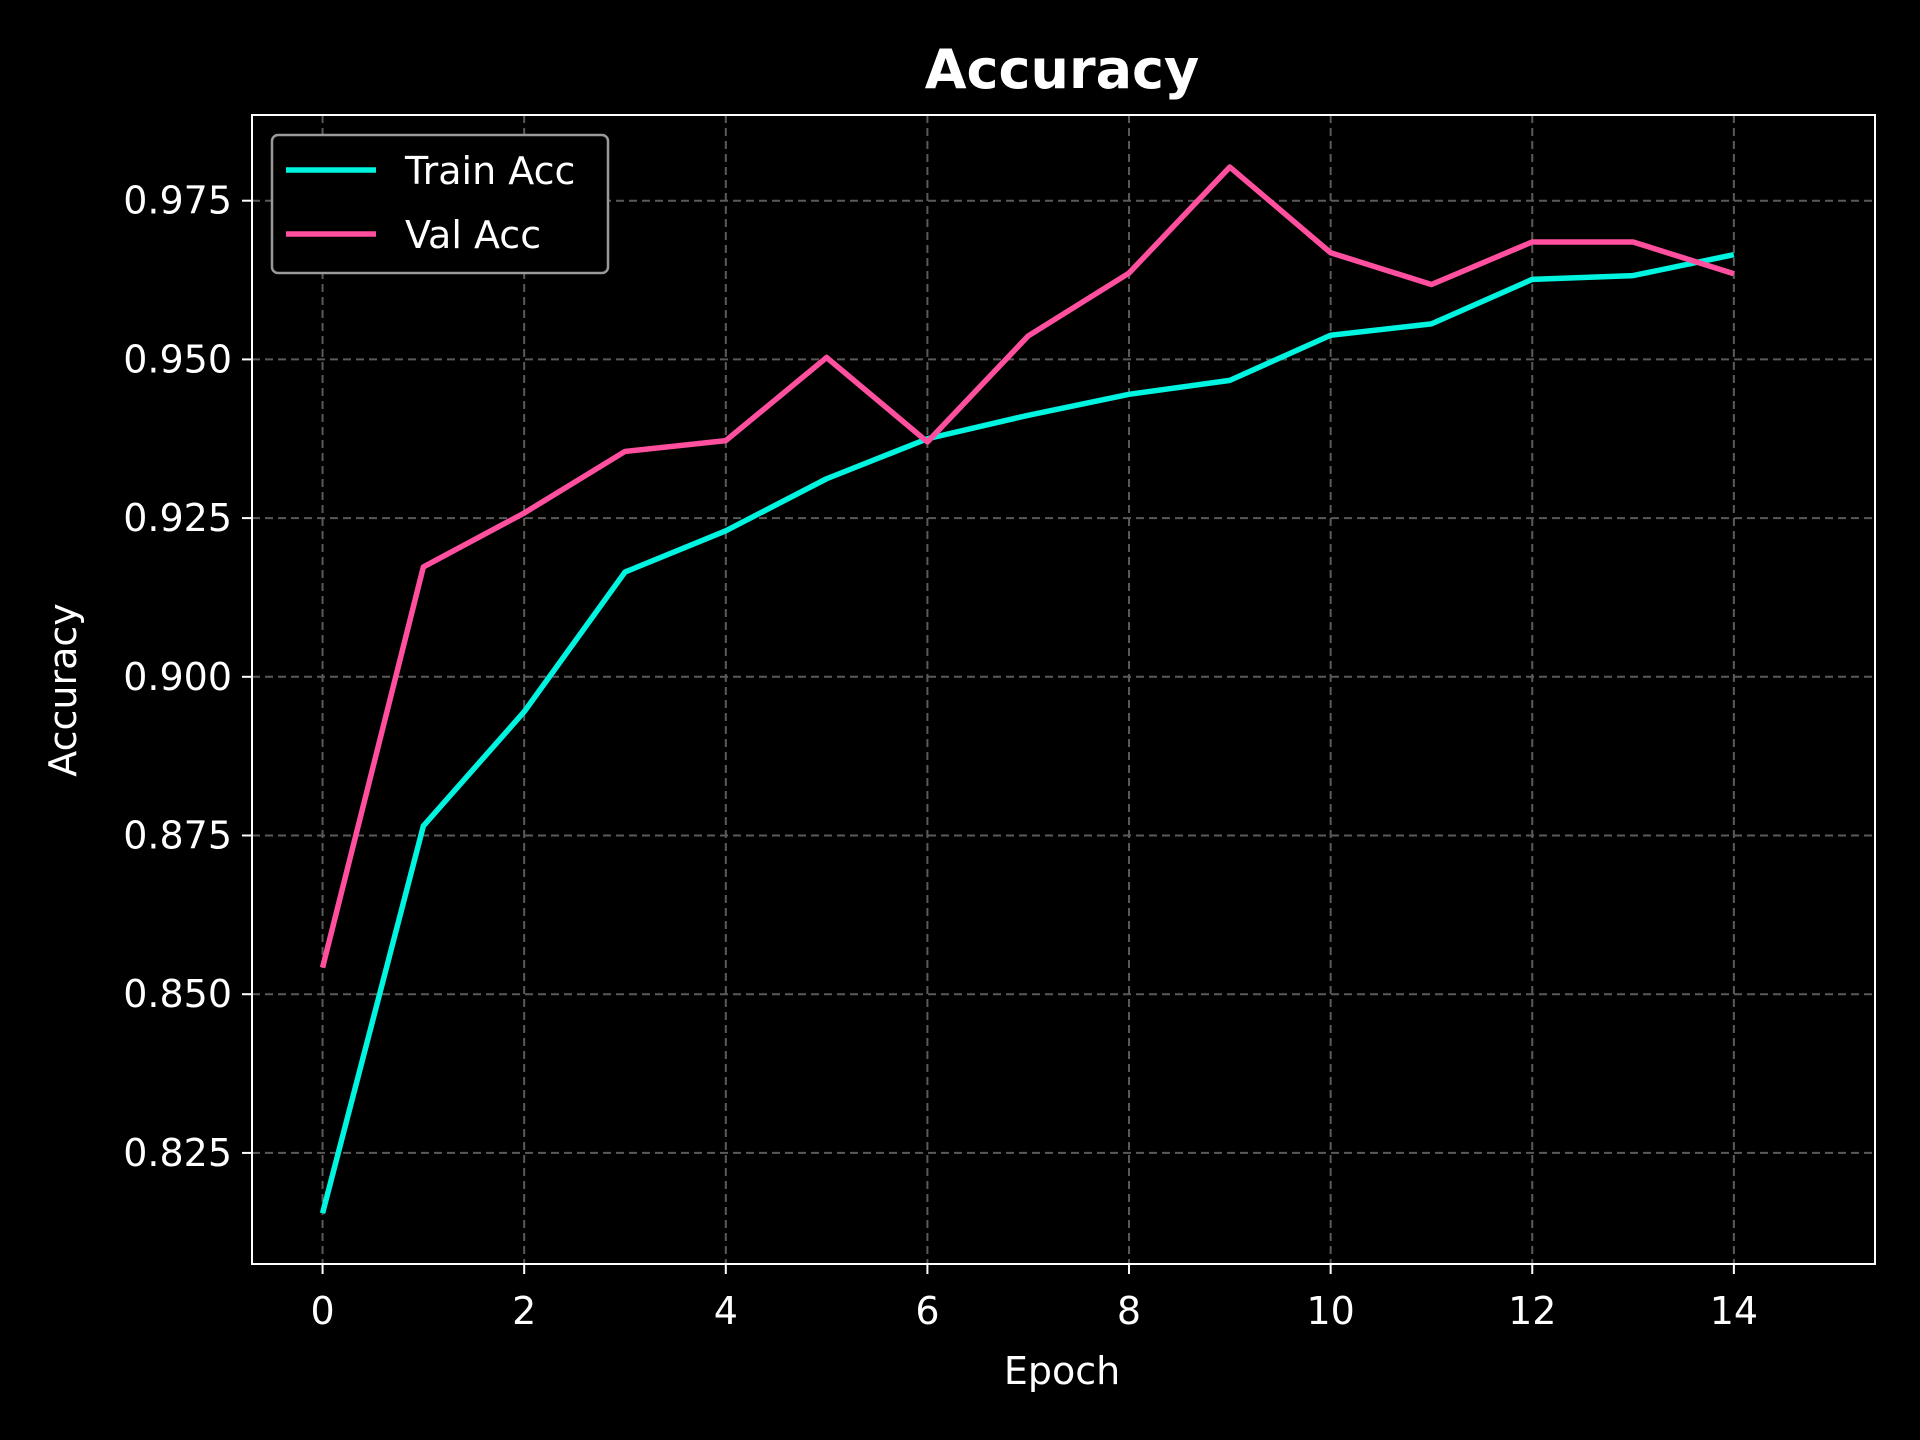 Image resolution: width=1920 pixels, height=1440 pixels. Describe the element at coordinates (1062, 69) in the screenshot. I see `chart-title: Accuracy` at that location.